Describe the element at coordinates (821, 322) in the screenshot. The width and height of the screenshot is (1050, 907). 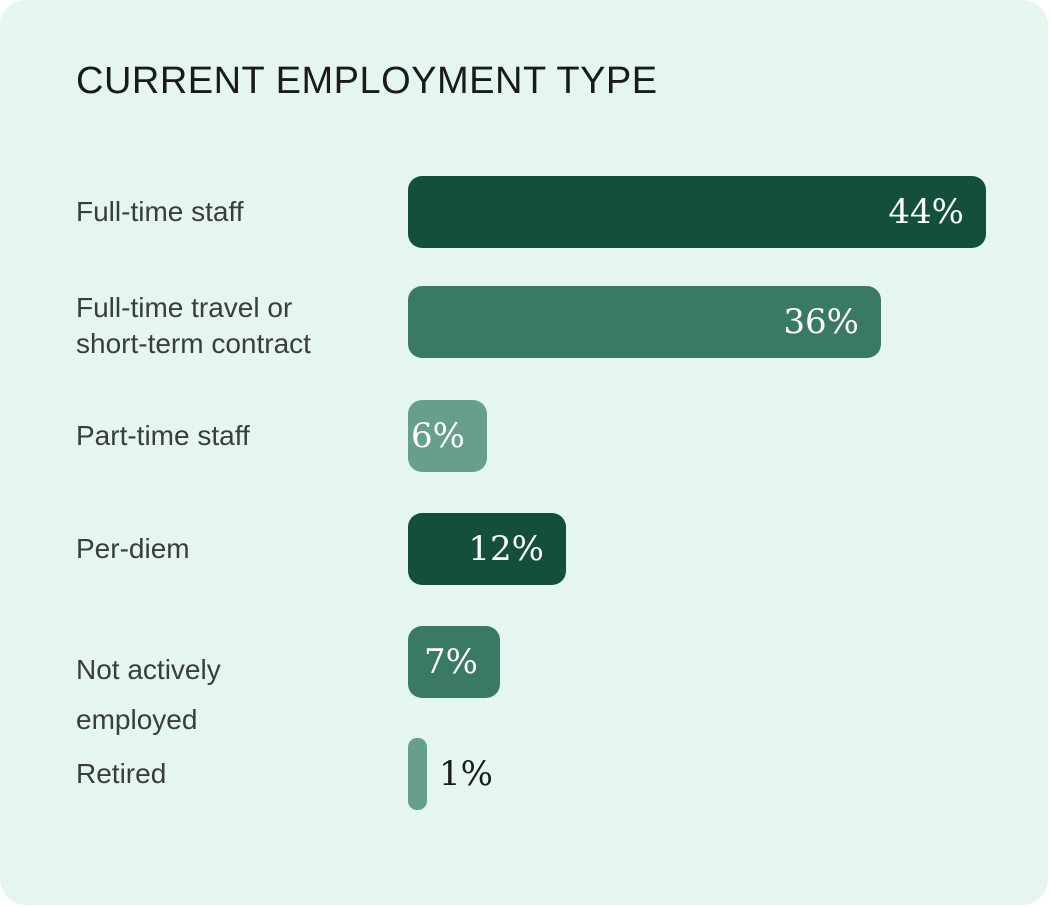
I see `value-label: 36%` at that location.